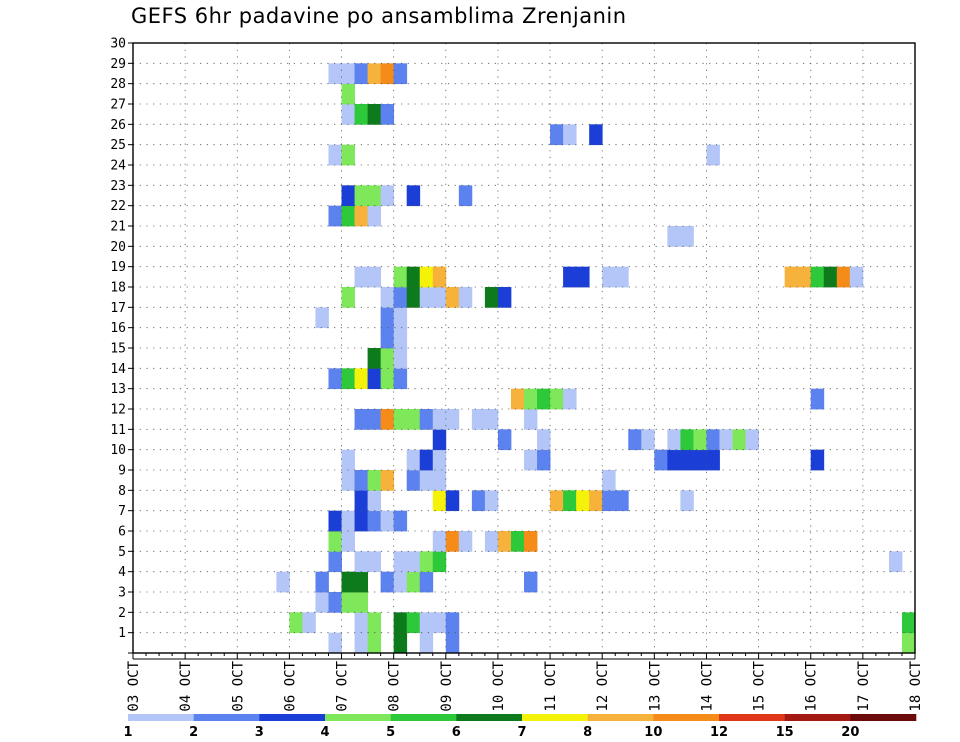 Image resolution: width=960 pixels, height=742 pixels. Describe the element at coordinates (122, 633) in the screenshot. I see `y-tick-label: 1` at that location.